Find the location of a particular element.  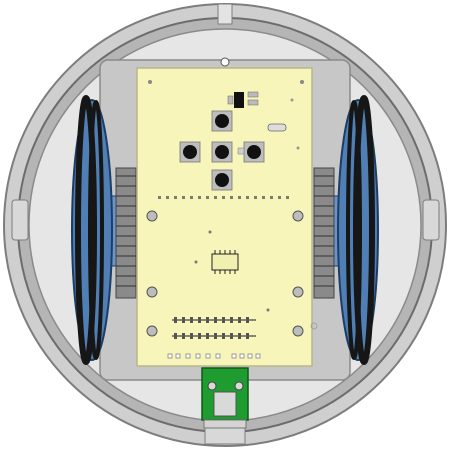

dpad-button-center is located at coordinates (222, 152).